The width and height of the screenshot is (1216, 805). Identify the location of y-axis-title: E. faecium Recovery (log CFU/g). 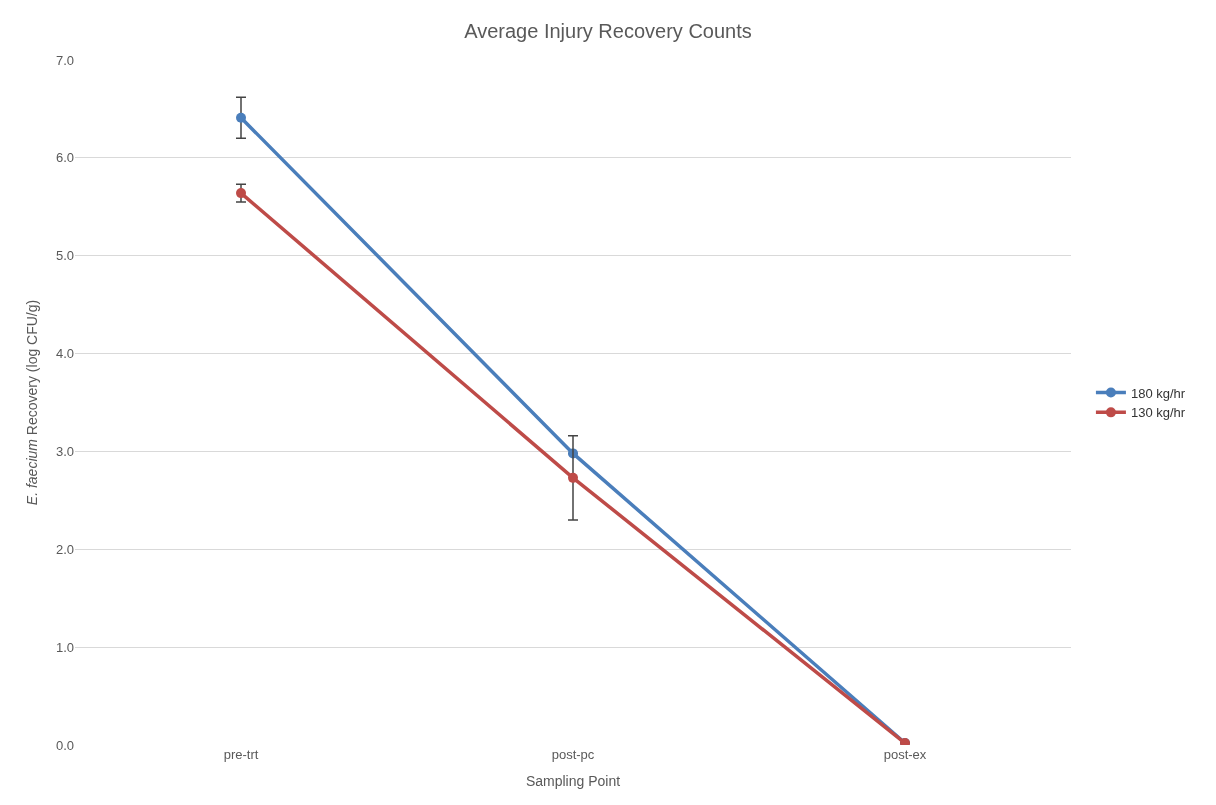
(31, 402).